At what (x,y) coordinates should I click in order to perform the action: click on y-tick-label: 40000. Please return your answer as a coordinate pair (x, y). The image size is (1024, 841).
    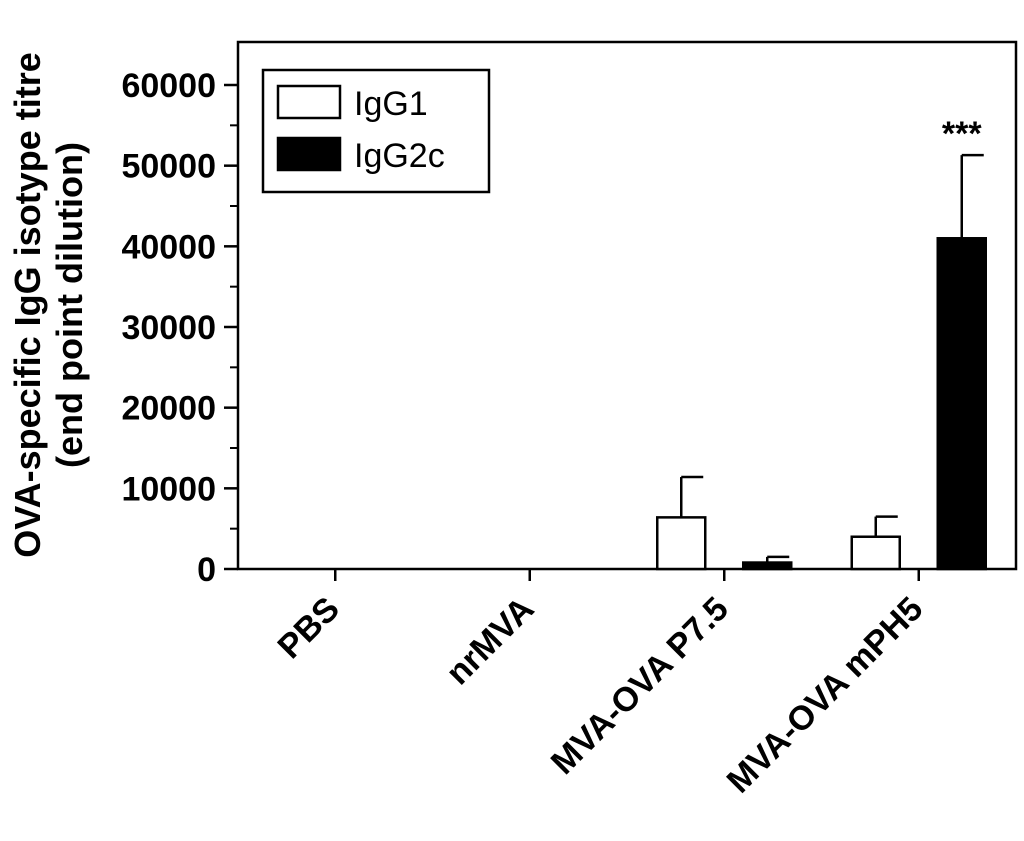
    Looking at the image, I should click on (168, 247).